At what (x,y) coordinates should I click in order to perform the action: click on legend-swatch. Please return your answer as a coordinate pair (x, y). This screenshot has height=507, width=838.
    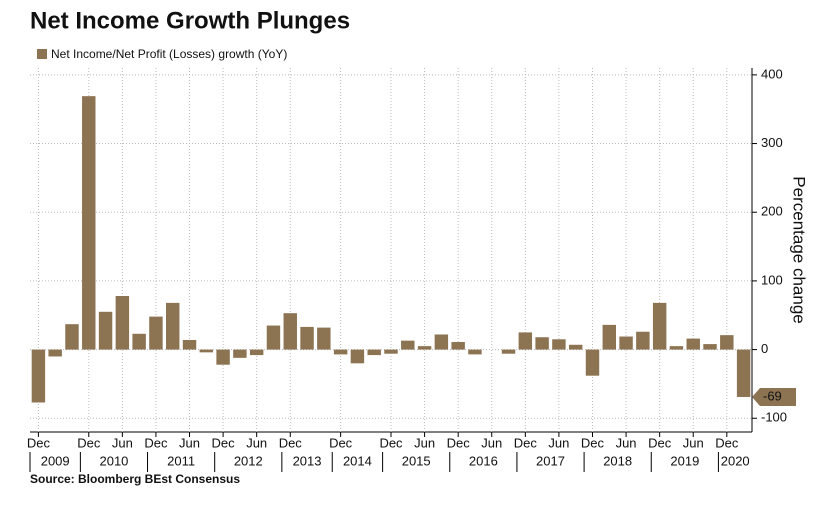
    Looking at the image, I should click on (42, 54).